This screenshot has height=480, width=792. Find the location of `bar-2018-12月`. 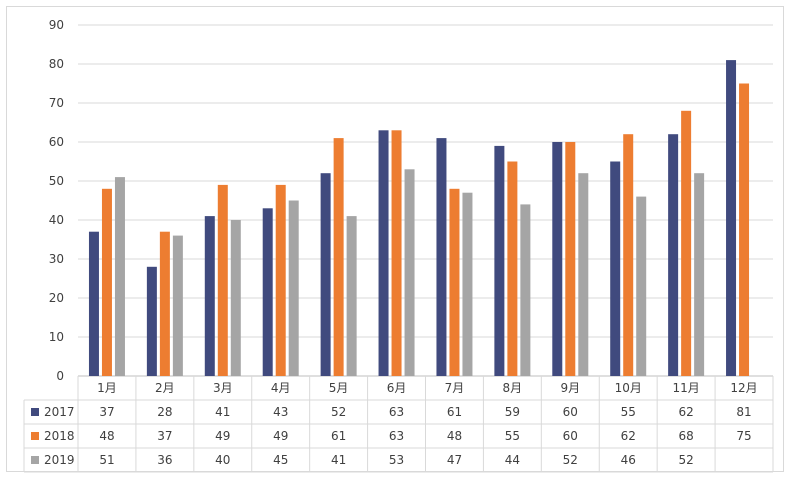

bar-2018-12月 is located at coordinates (744, 229).